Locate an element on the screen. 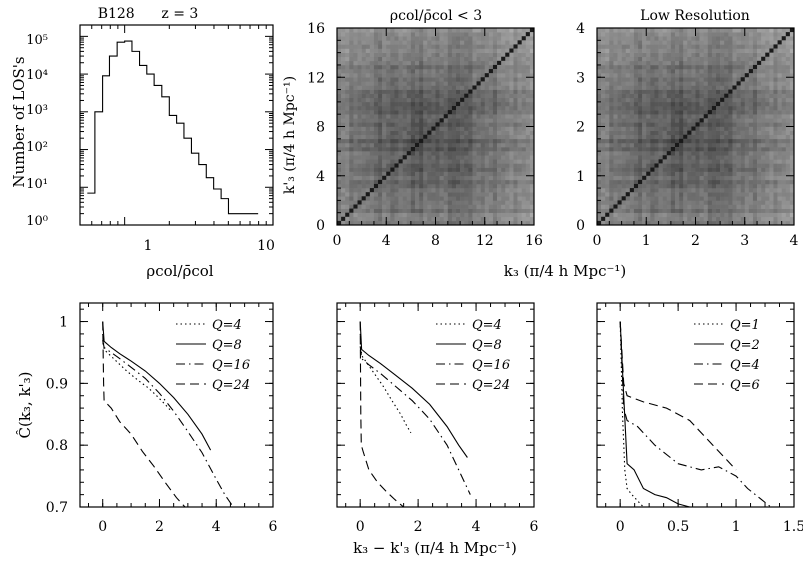 Image resolution: width=803 pixels, height=561 pixels. diagonal-cell is located at coordinates (627, 194).